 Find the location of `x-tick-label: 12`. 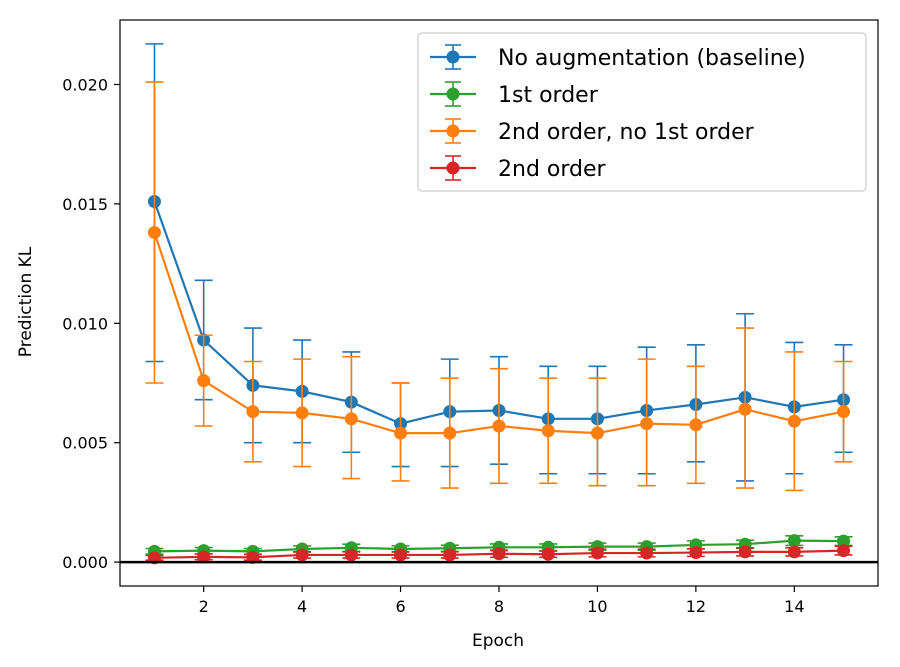

x-tick-label: 12 is located at coordinates (696, 606).